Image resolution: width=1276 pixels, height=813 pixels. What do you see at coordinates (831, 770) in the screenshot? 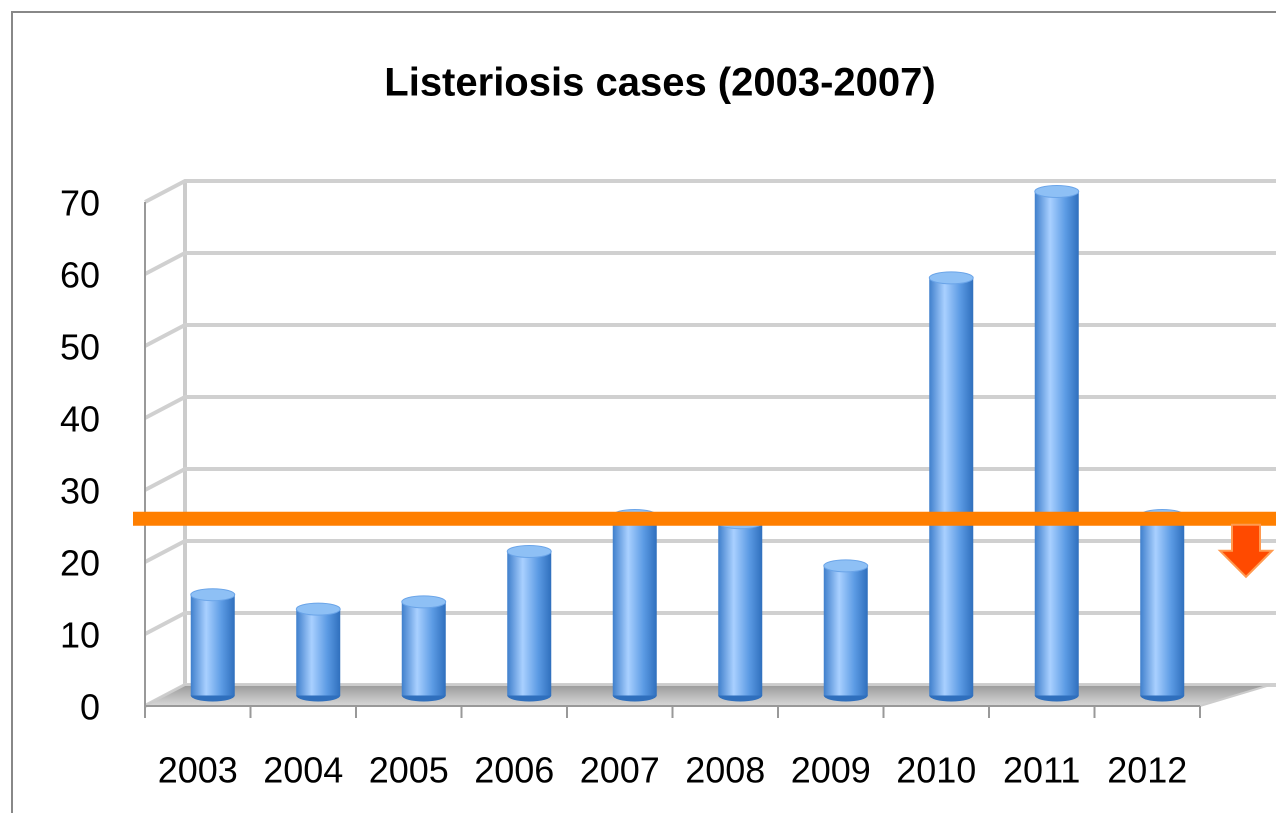
I see `x-tick-label: 2009` at bounding box center [831, 770].